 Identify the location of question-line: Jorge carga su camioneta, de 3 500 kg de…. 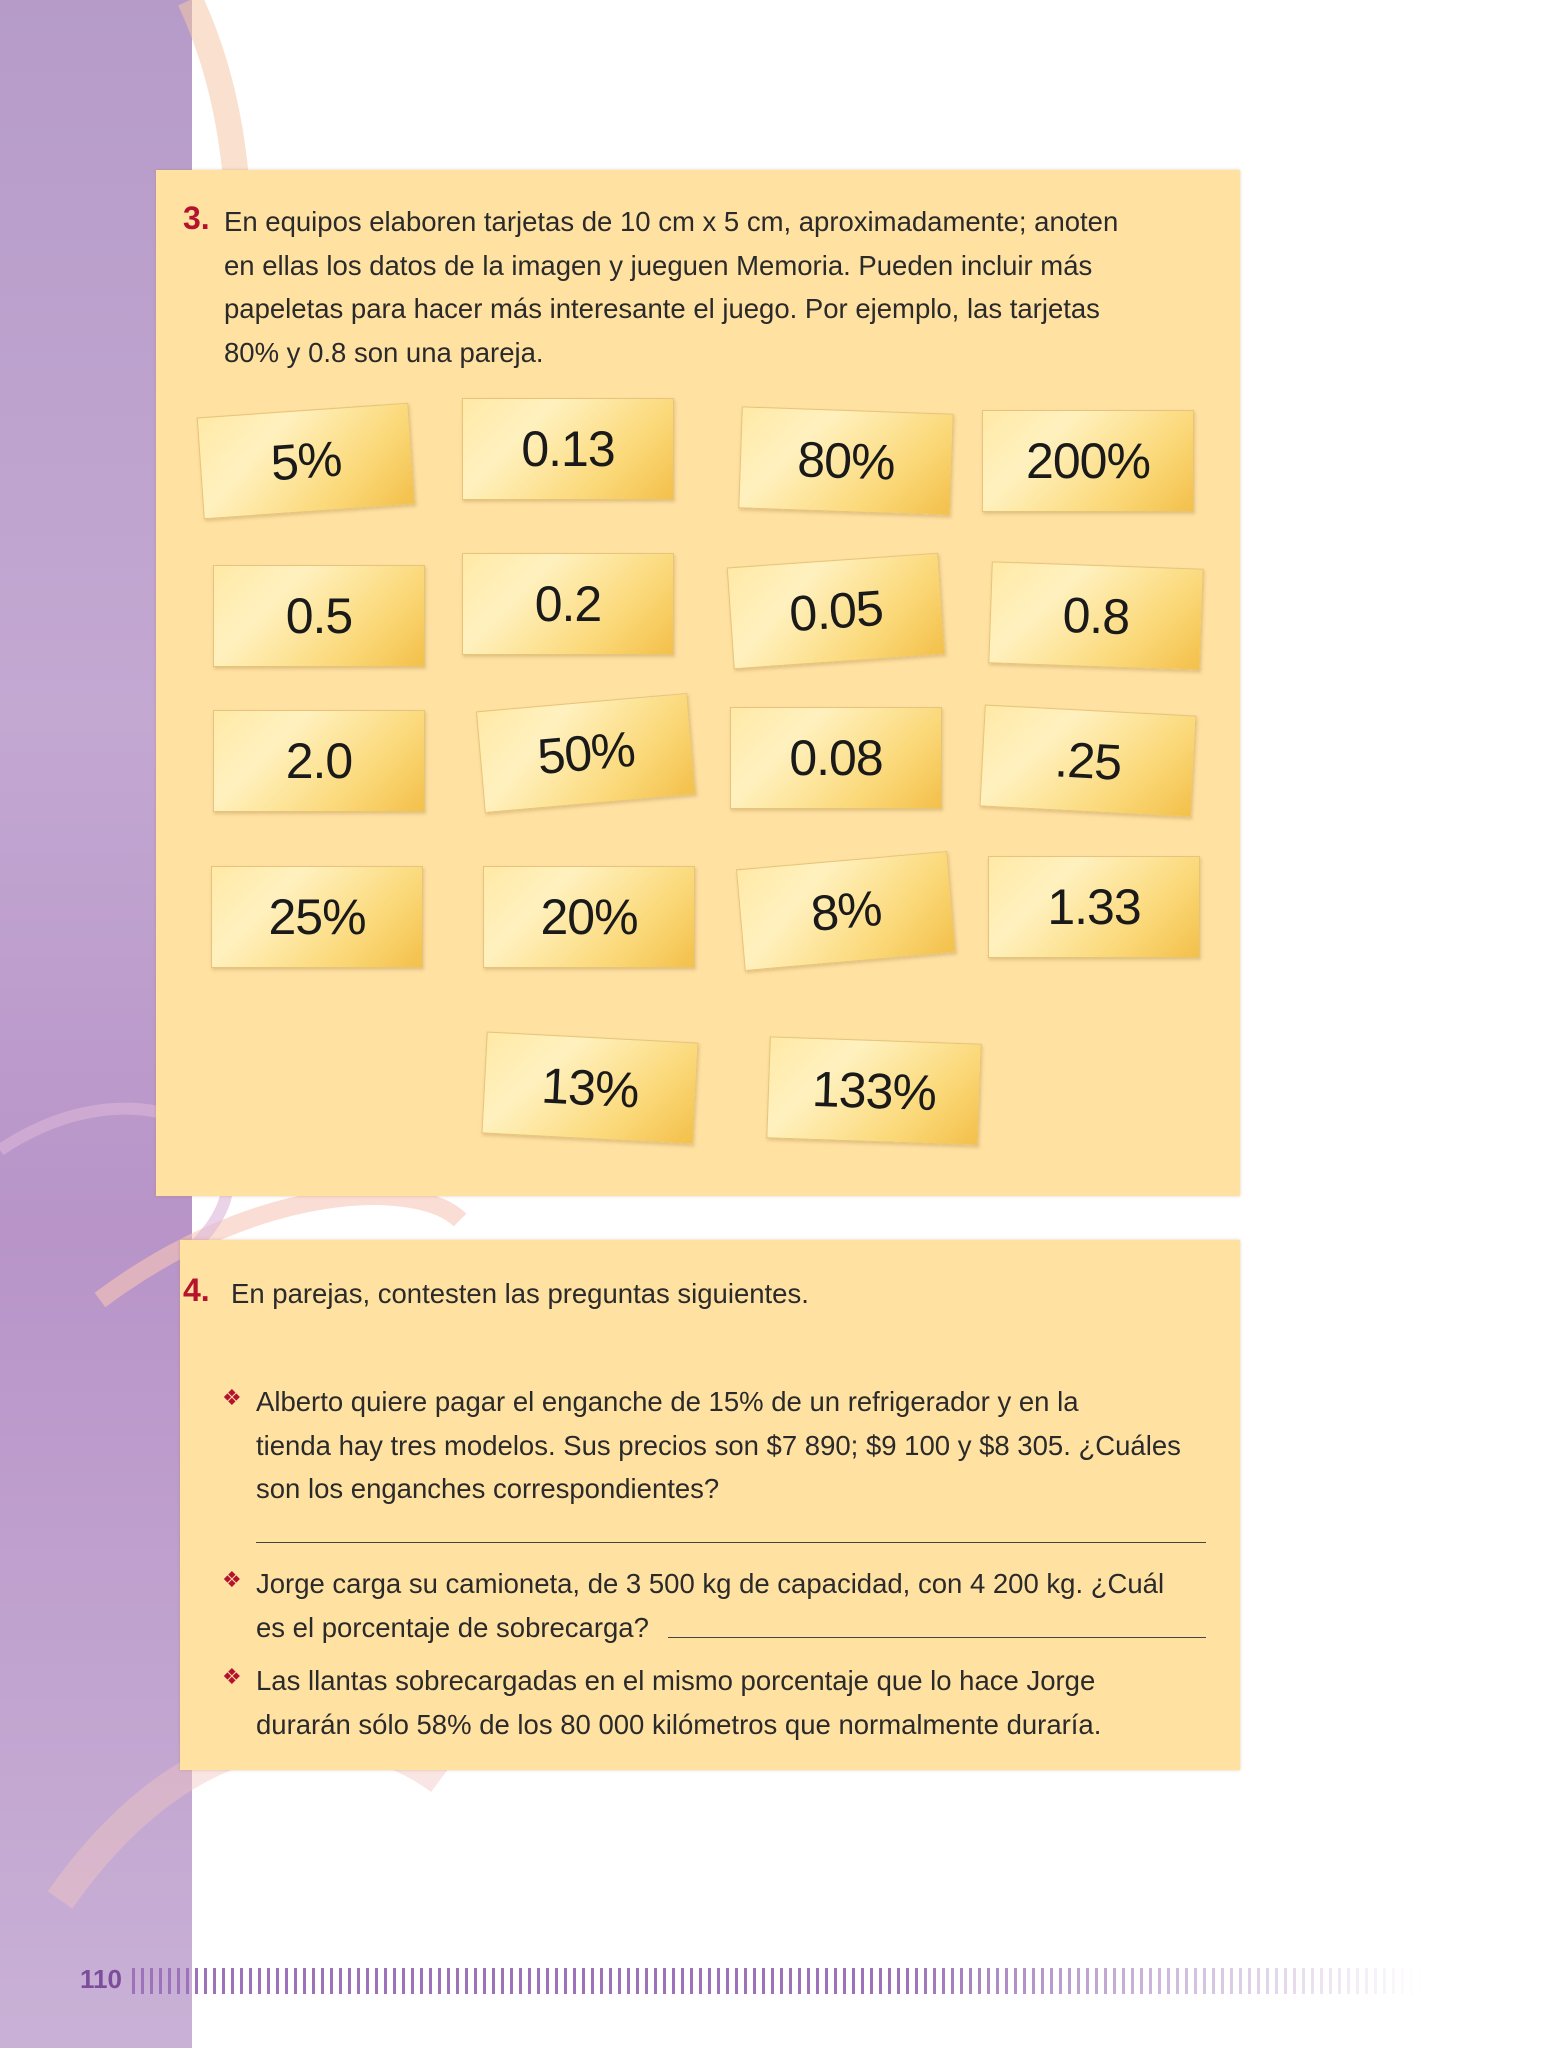
(710, 1583).